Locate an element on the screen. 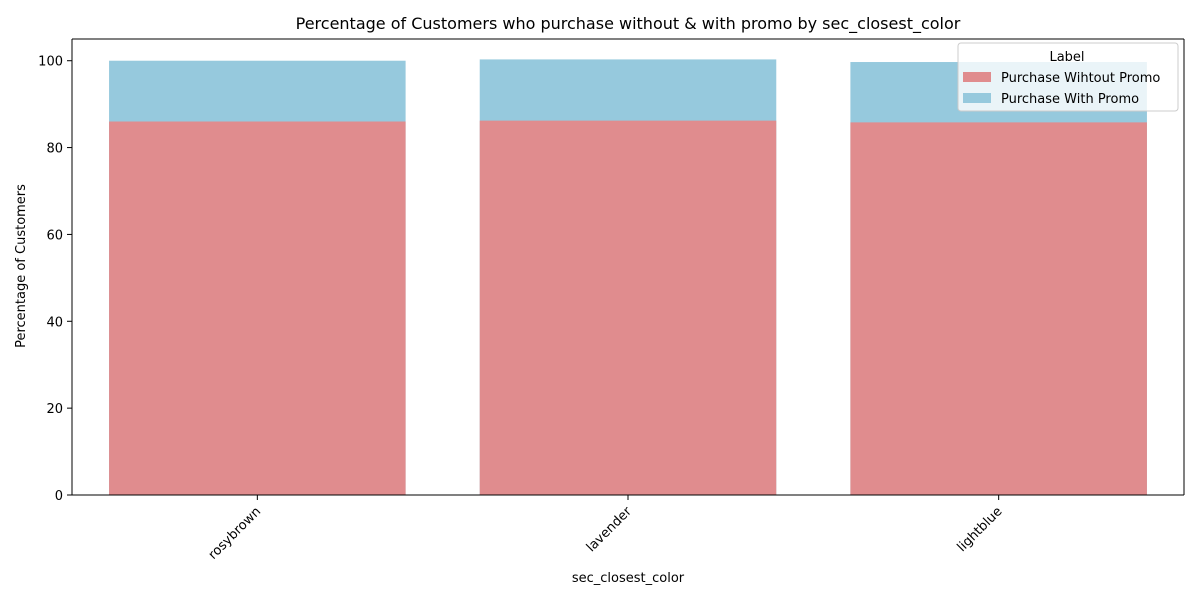  y-tick-label: 0 is located at coordinates (59, 496).